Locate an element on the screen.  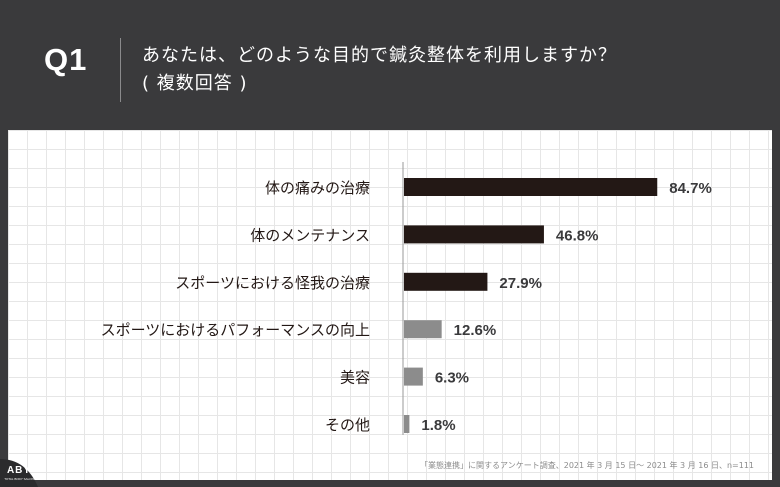
category-label: 体の痛みの治療 is located at coordinates (317, 188).